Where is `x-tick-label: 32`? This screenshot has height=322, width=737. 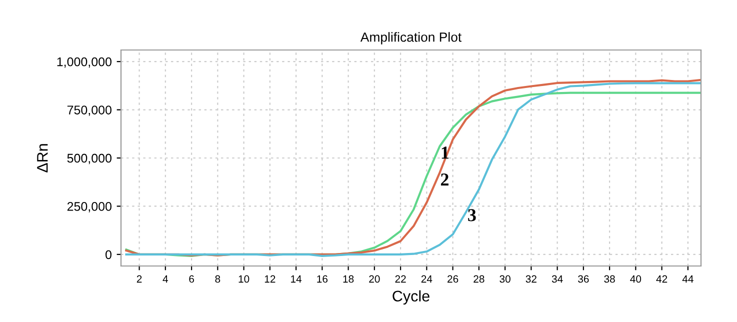
x-tick-label: 32 is located at coordinates (531, 279).